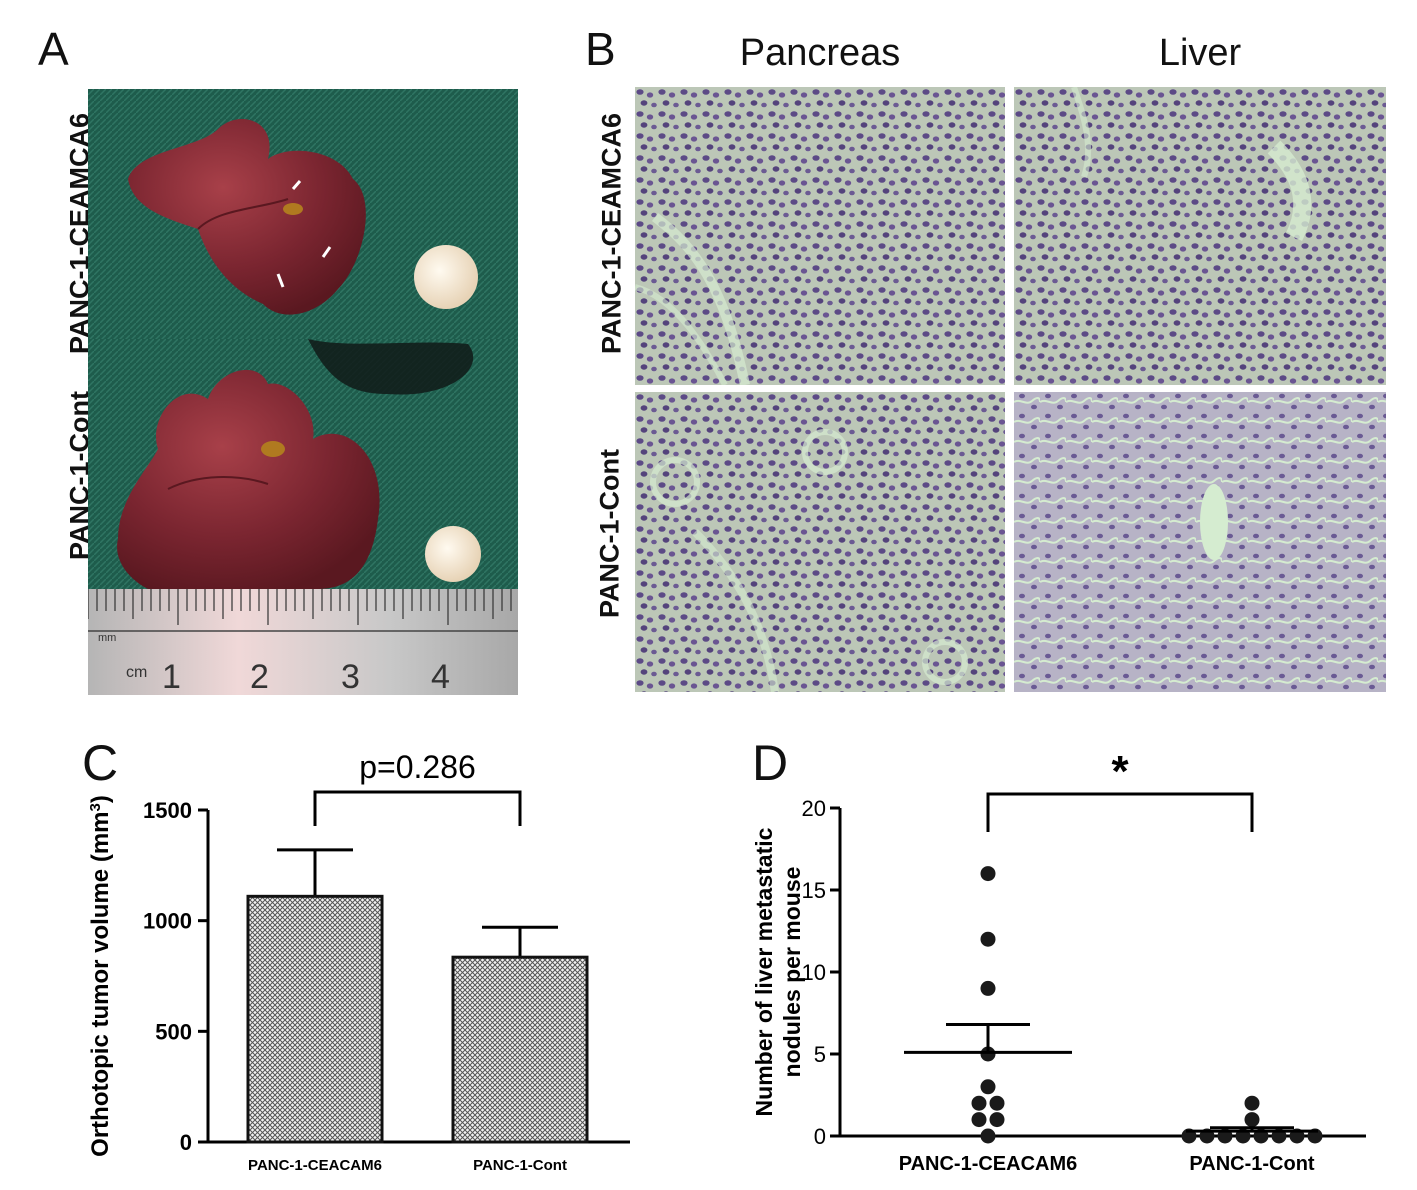  I want to click on y-tick-label: 15, so click(814, 890).